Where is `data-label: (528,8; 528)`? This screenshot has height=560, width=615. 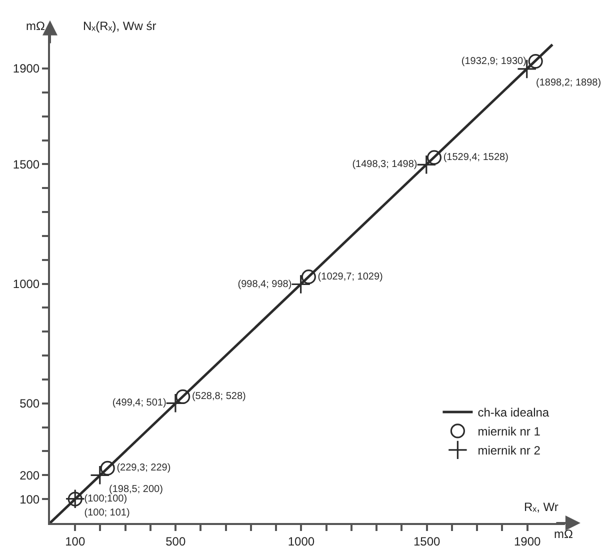 data-label: (528,8; 528) is located at coordinates (219, 396).